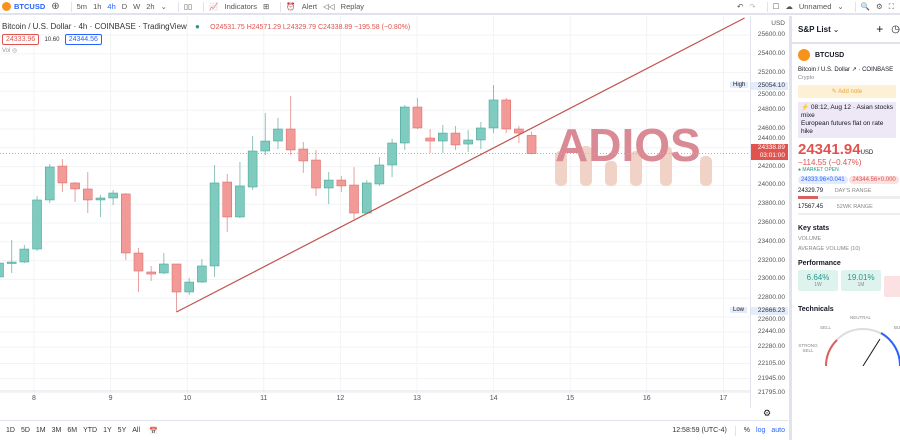  Describe the element at coordinates (83, 39) in the screenshot. I see `buy-price-button: 24344.56` at that location.